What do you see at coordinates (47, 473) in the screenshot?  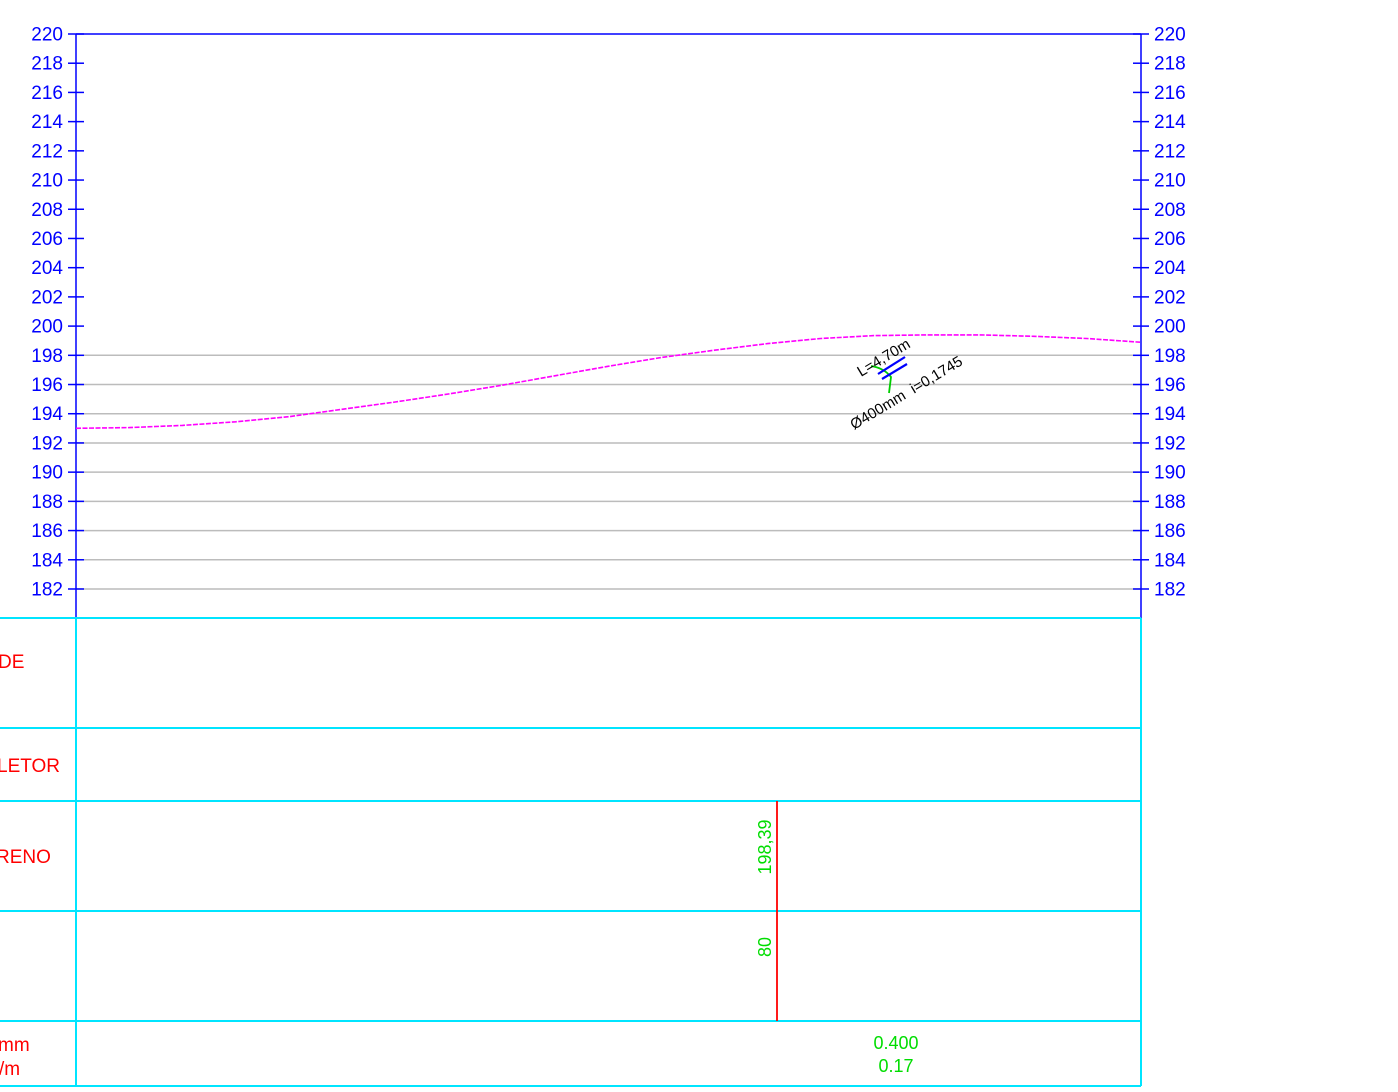 I see `y-tick-label-left: 190` at bounding box center [47, 473].